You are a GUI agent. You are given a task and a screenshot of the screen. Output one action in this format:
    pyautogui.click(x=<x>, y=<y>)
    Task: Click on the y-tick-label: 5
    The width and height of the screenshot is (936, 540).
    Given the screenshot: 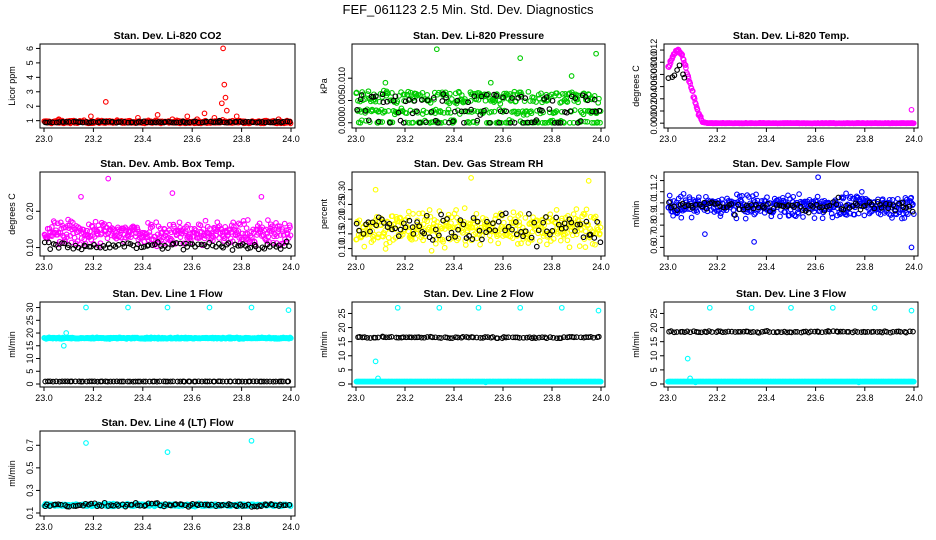 What is the action you would take?
    pyautogui.click(x=30, y=62)
    